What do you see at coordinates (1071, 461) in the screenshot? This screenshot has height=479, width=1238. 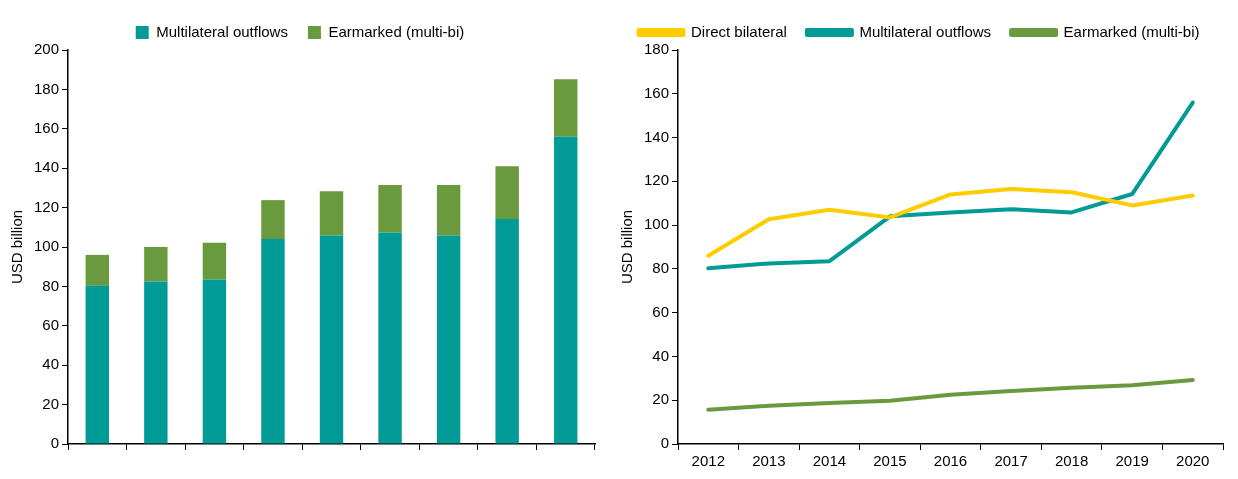 I see `x-tick-label: 2018` at bounding box center [1071, 461].